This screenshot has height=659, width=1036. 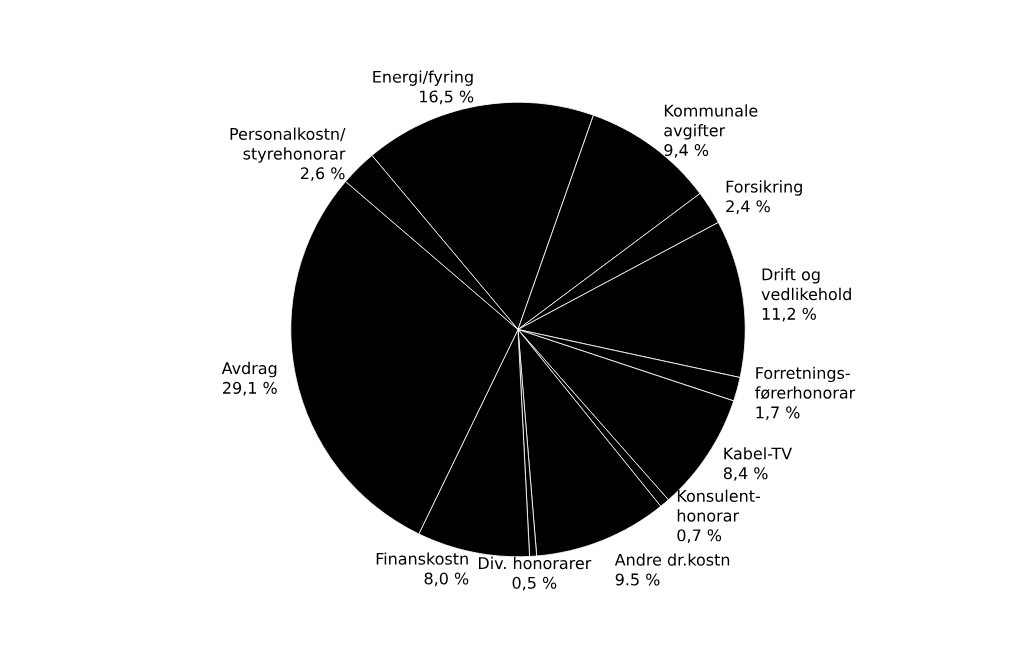 What do you see at coordinates (423, 78) in the screenshot?
I see `slice-label: Energi/fyring` at bounding box center [423, 78].